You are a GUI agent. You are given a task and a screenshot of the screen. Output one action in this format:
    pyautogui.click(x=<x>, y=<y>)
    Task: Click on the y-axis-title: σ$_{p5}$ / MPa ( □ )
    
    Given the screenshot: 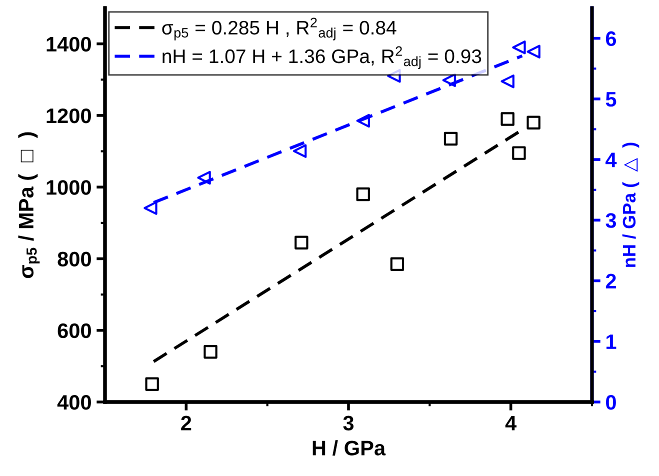 What is the action you would take?
    pyautogui.click(x=29, y=205)
    